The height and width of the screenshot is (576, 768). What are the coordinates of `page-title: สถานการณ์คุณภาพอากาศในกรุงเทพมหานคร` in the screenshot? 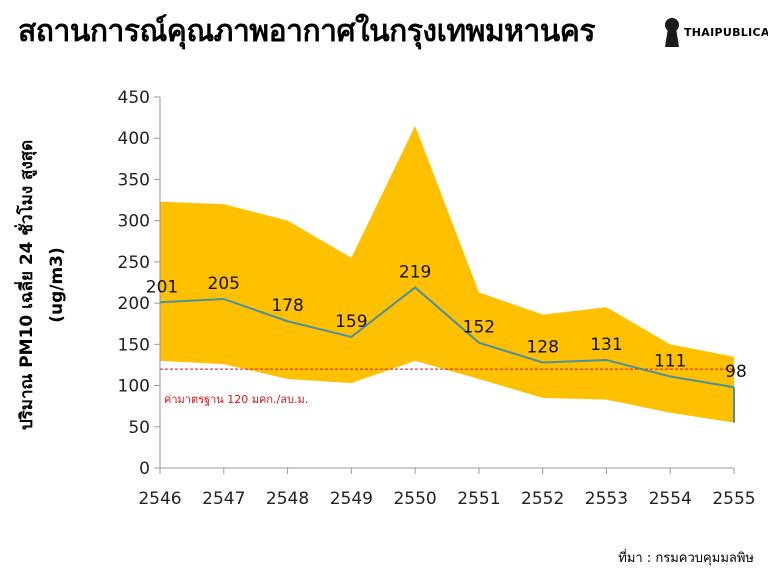 It's located at (306, 31).